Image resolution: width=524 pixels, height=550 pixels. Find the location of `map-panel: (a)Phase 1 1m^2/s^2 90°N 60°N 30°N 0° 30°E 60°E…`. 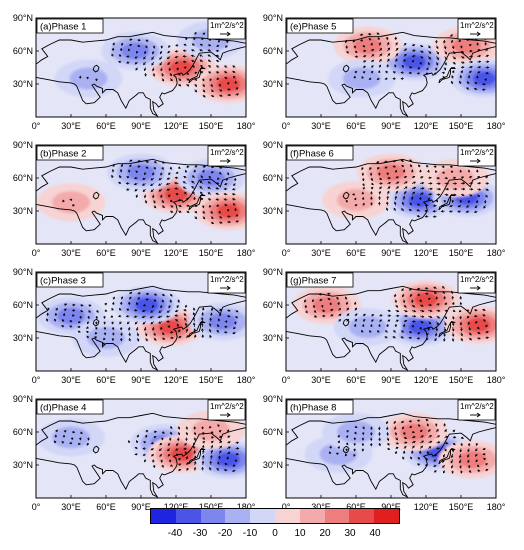

map-panel: (a)Phase 1 1m^2/s^2 90°N 60°N 30°N 0° 30°E 60°E… is located at coordinates (134, 72).